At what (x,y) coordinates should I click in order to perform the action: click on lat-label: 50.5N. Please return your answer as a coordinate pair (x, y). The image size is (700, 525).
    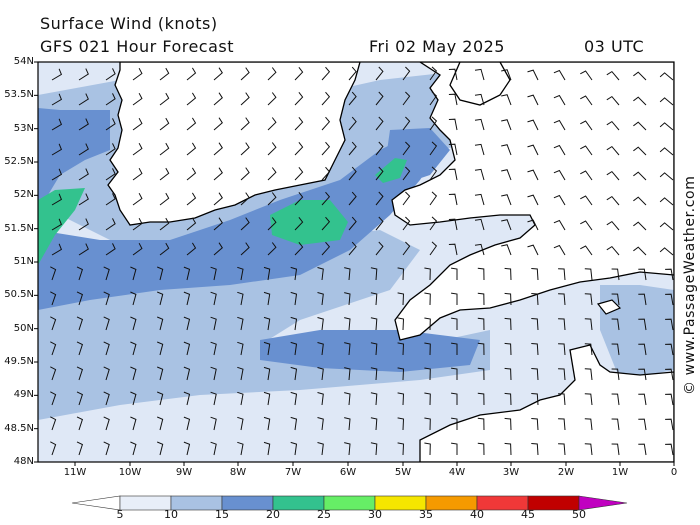
    Looking at the image, I should click on (19, 295).